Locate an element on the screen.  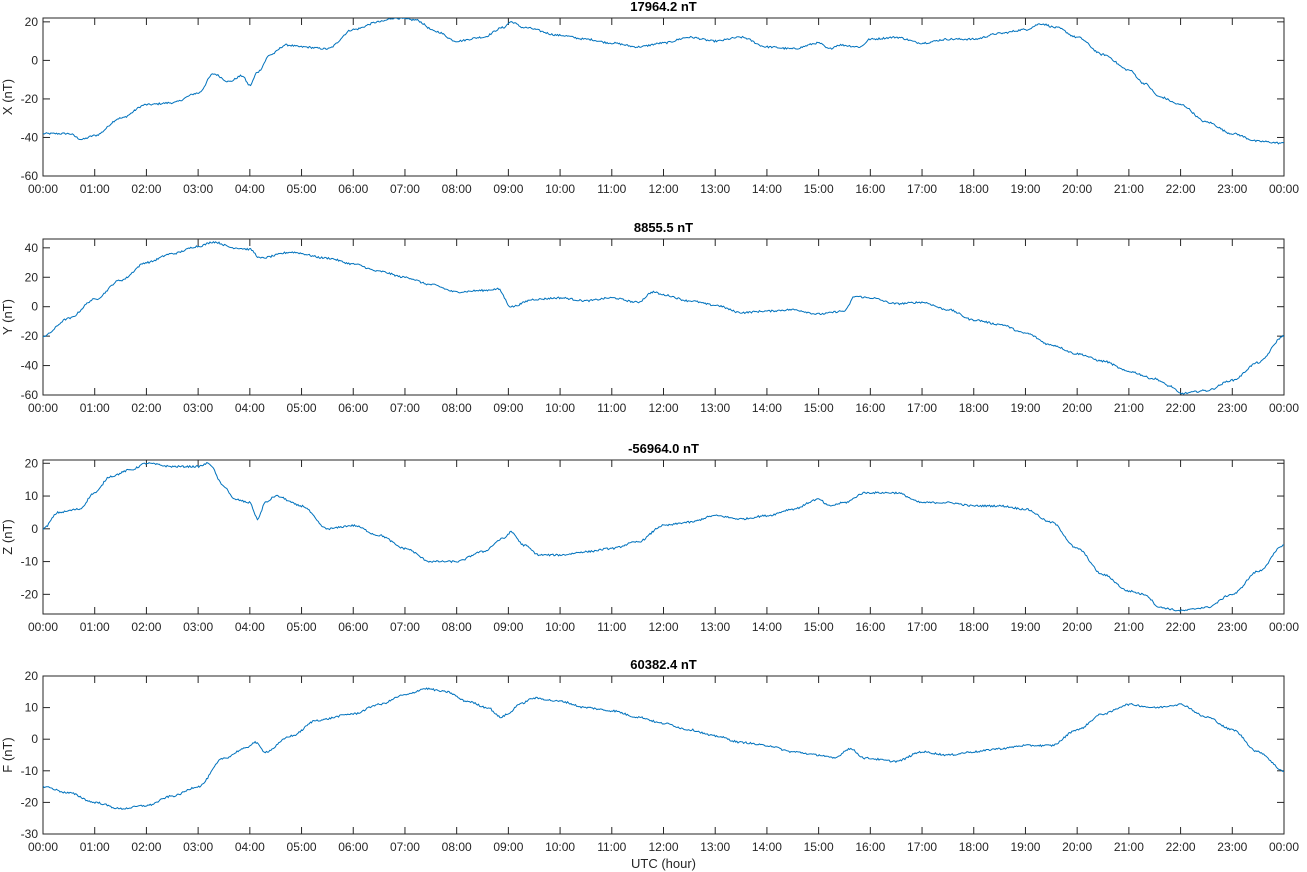
panel-title: 17964.2 nT is located at coordinates (663, 7).